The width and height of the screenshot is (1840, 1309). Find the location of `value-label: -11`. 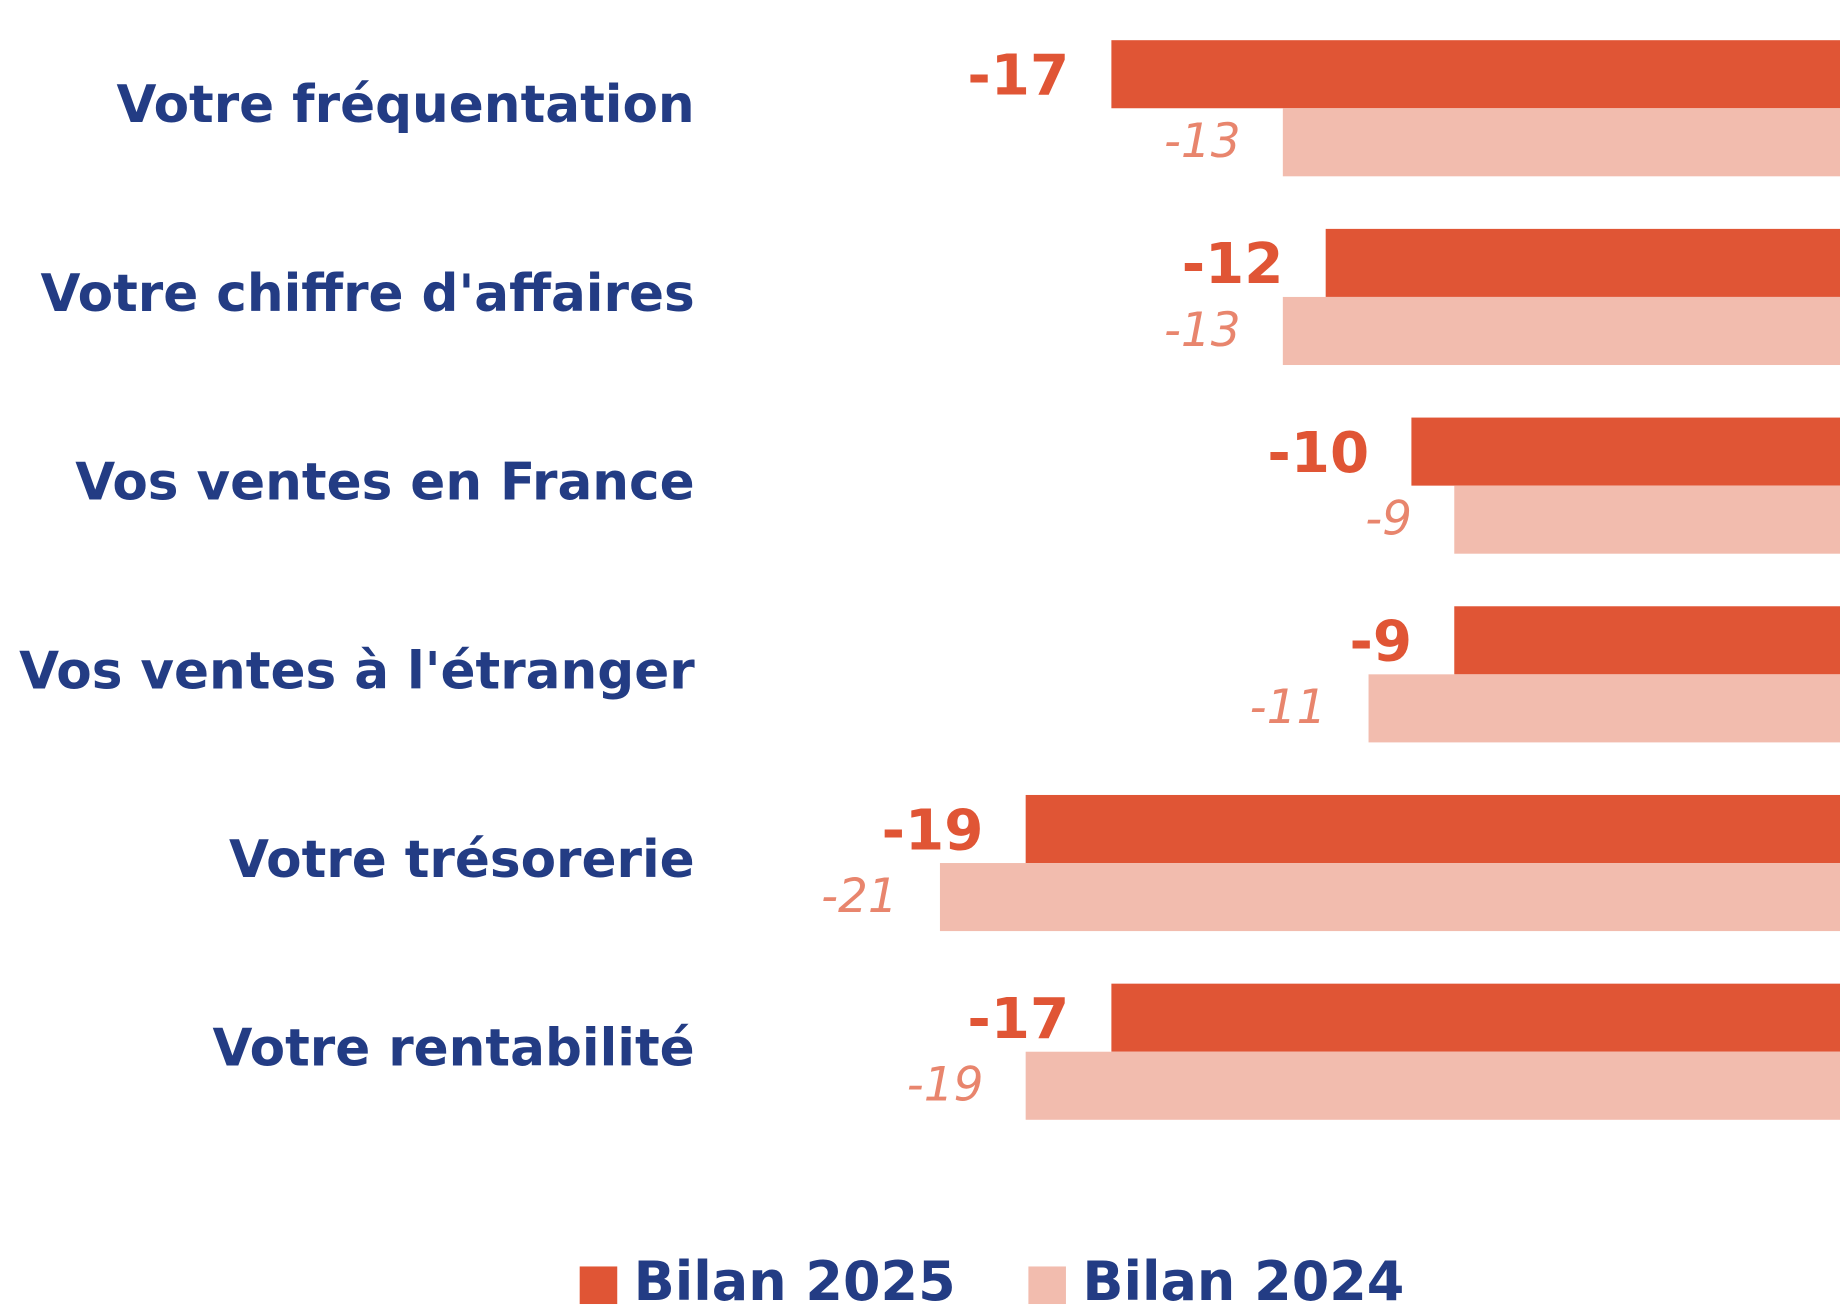

value-label: -11 is located at coordinates (1288, 707).